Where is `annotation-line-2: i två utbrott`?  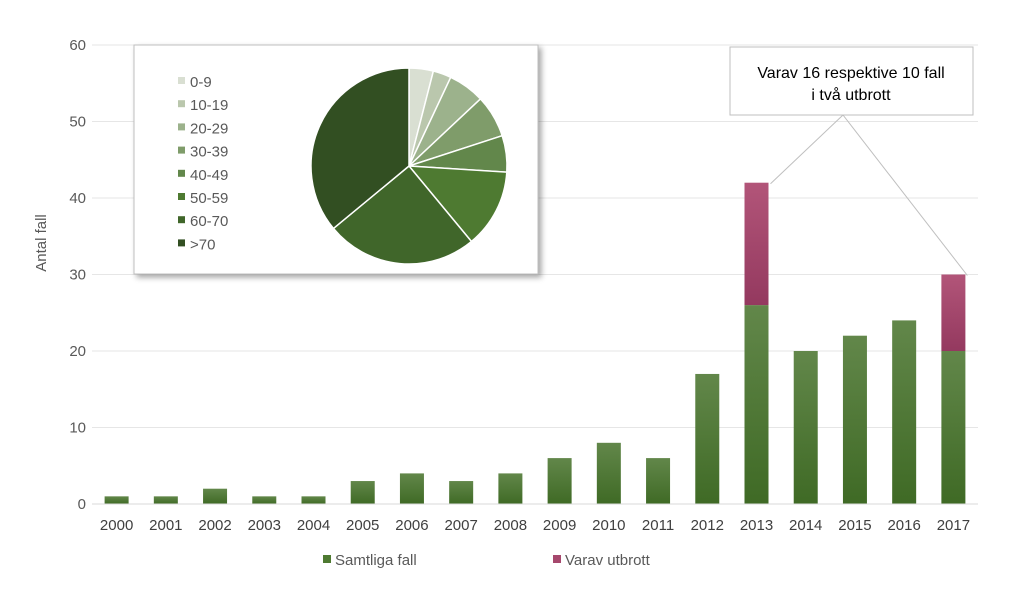
annotation-line-2: i två utbrott is located at coordinates (851, 95).